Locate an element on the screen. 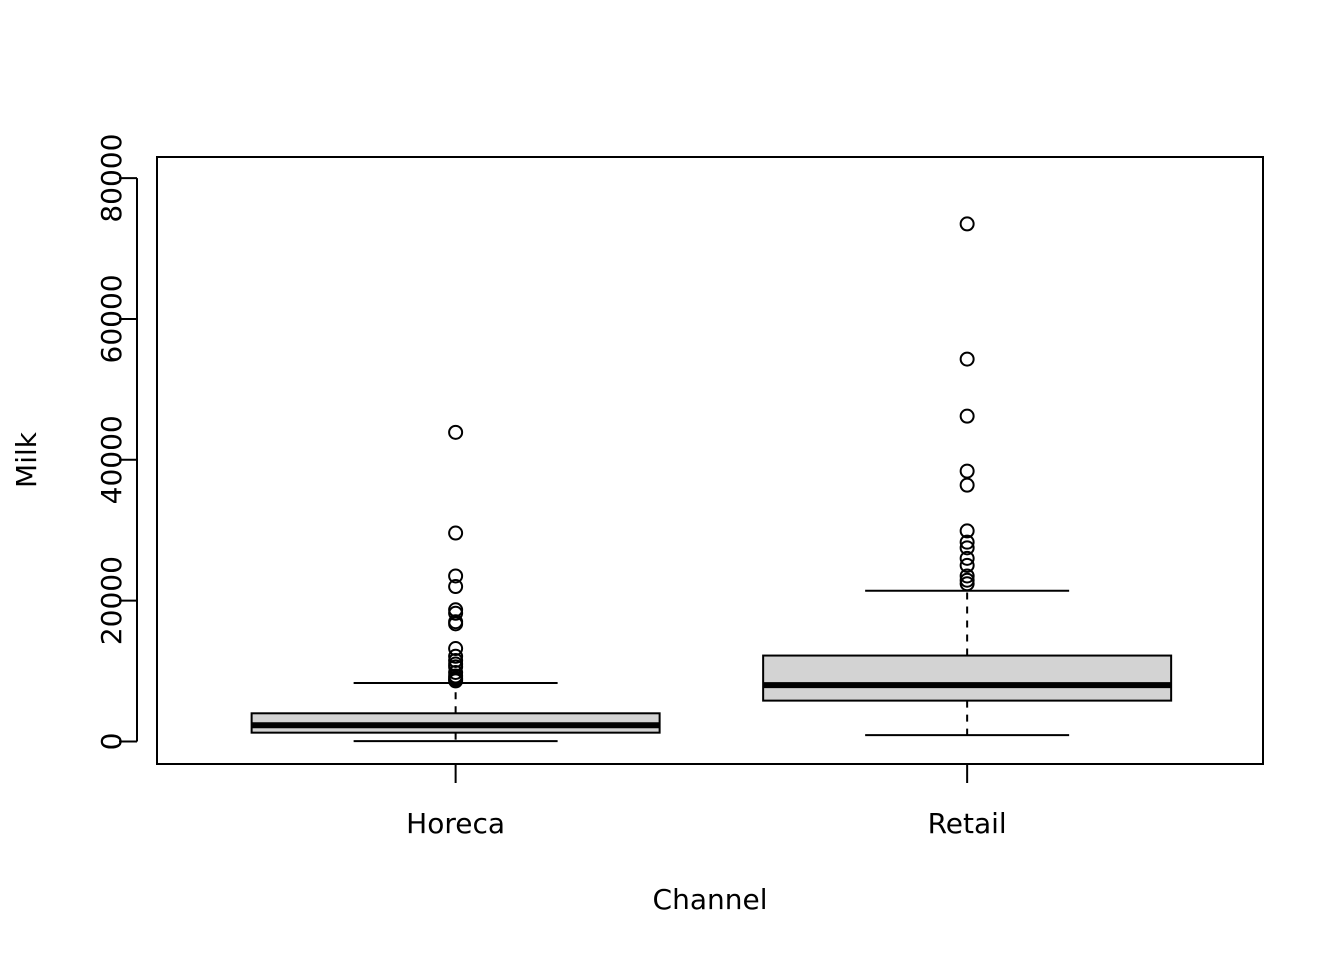 The width and height of the screenshot is (1344, 964). x-tick-label: Horeca is located at coordinates (455, 823).